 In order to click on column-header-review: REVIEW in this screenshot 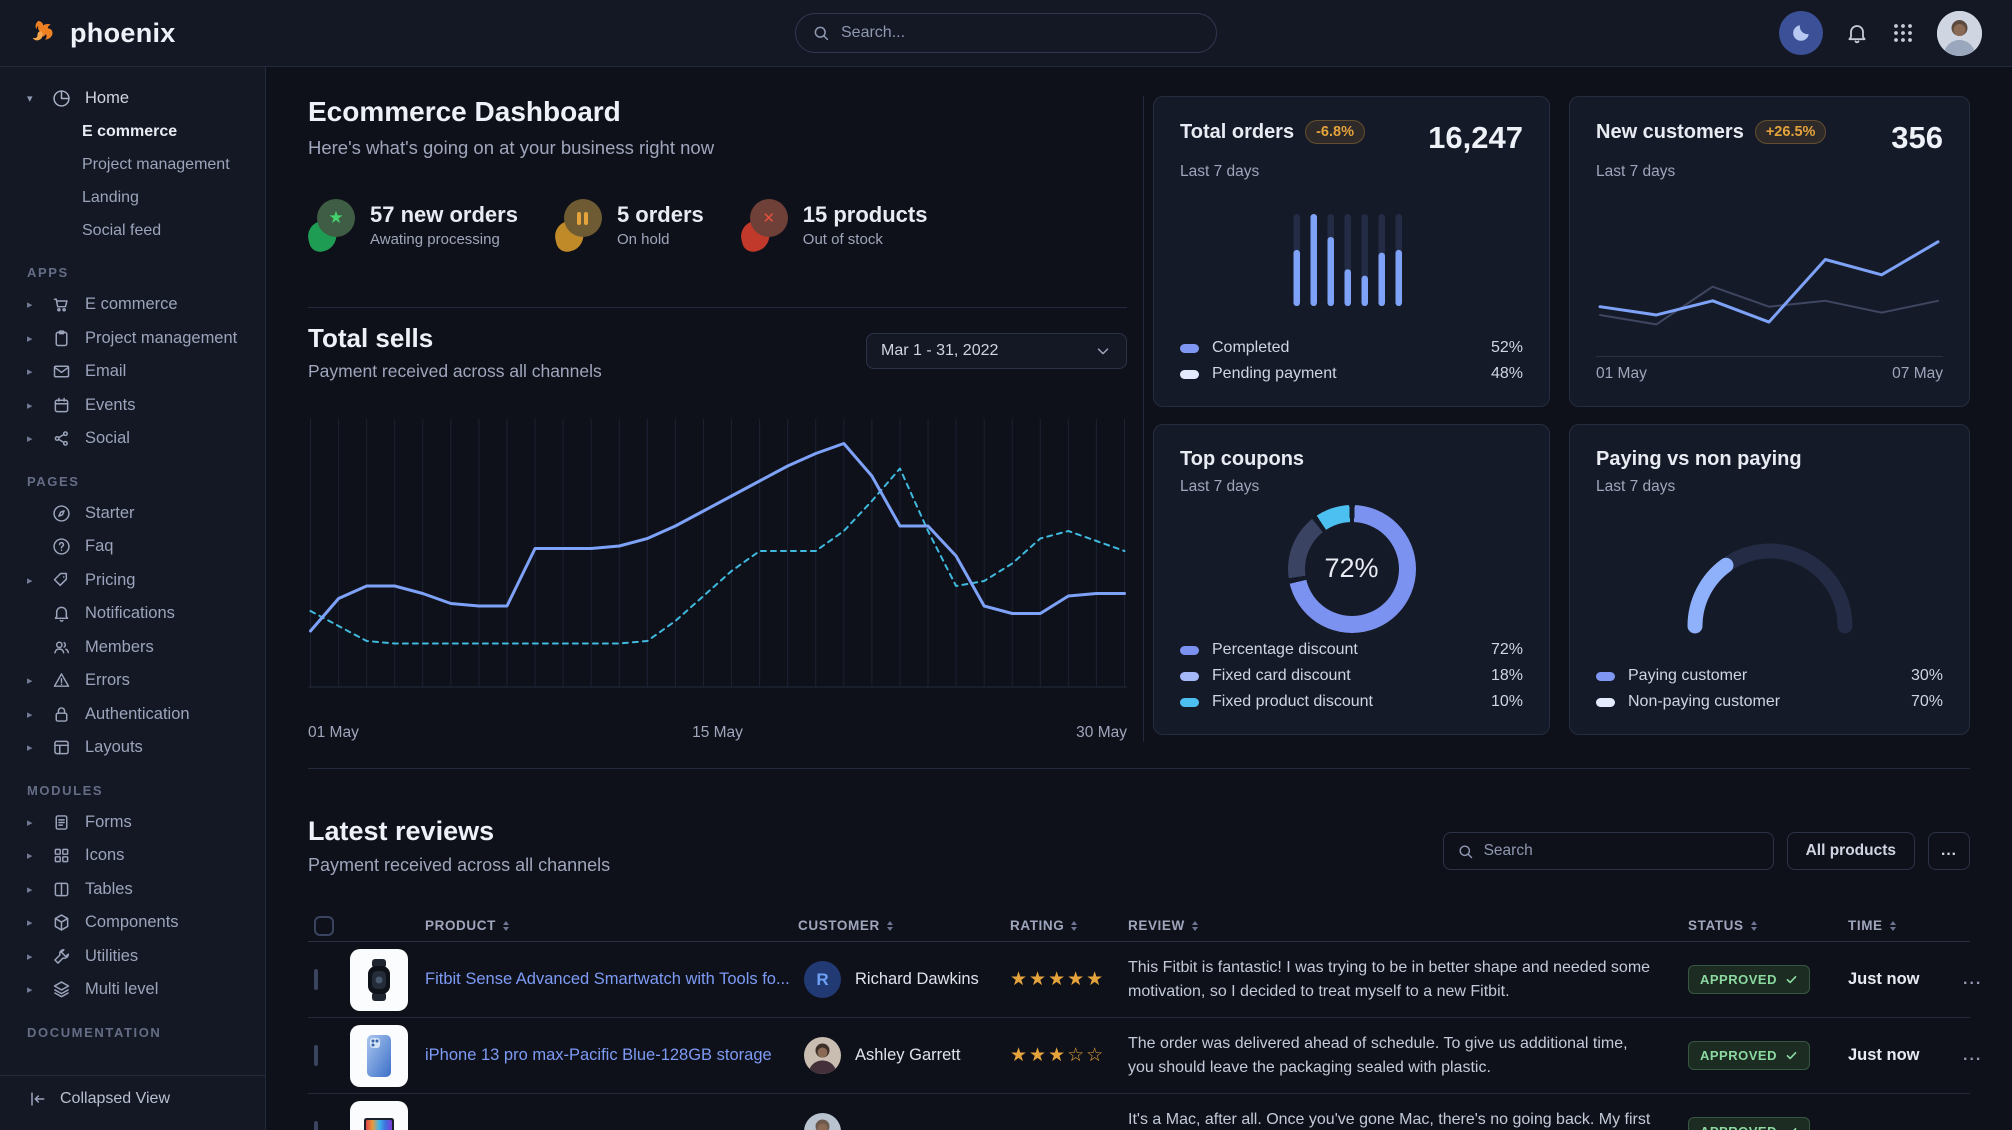, I will do `click(1408, 925)`.